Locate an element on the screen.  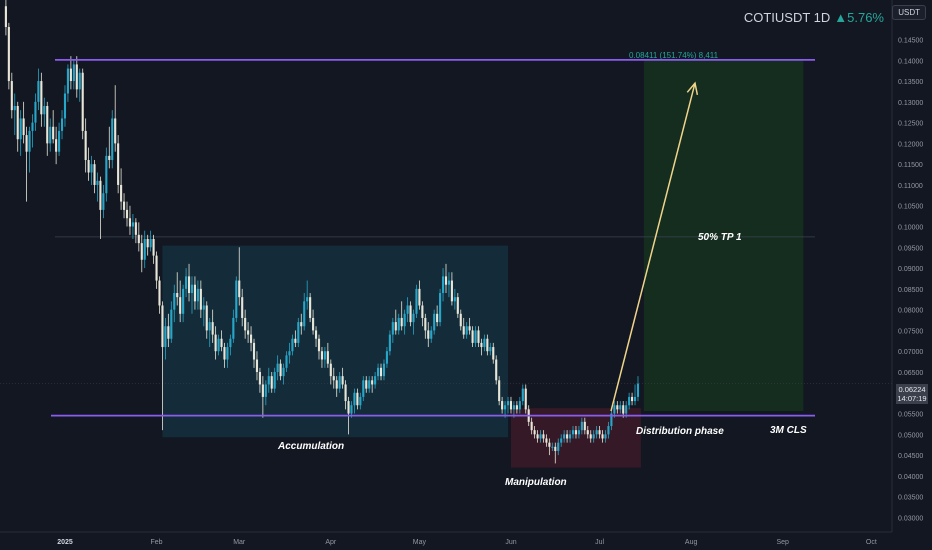
currency-button: USDT is located at coordinates (909, 12).